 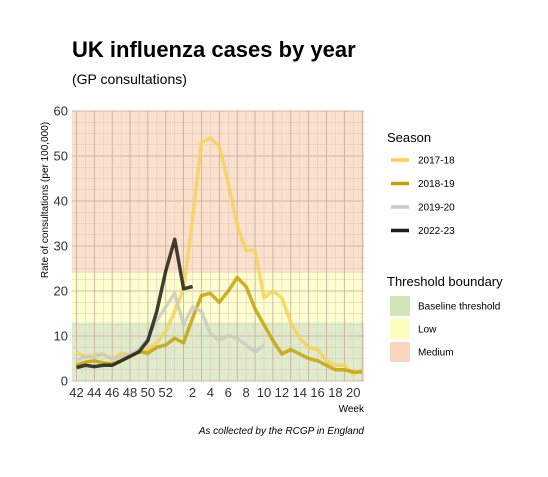 What do you see at coordinates (76, 392) in the screenshot?
I see `x-tick-label: 42` at bounding box center [76, 392].